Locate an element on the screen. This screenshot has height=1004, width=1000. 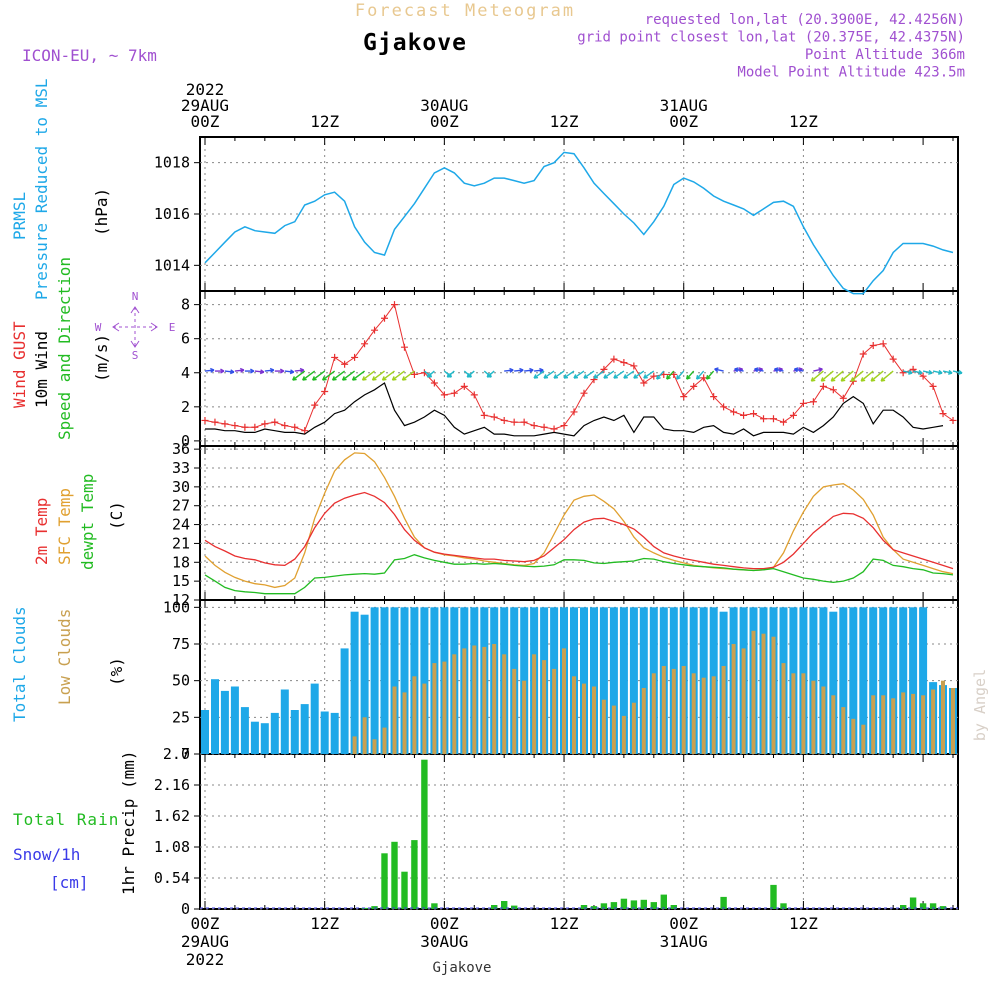
info-line: Point Altitude 366m is located at coordinates (885, 55).